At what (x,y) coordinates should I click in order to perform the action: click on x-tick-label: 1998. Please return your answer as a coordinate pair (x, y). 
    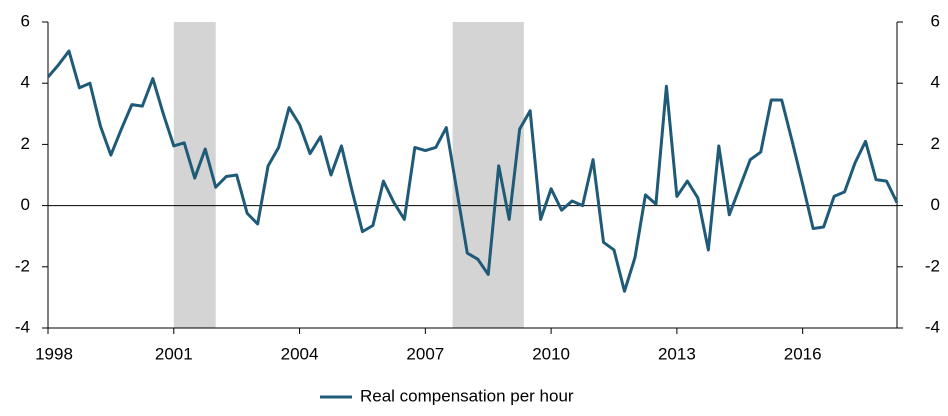
    Looking at the image, I should click on (54, 353).